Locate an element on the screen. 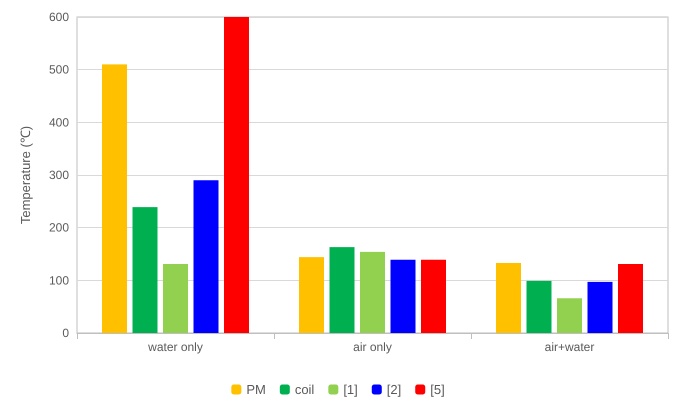  y-tick-label: 100 is located at coordinates (59, 280).